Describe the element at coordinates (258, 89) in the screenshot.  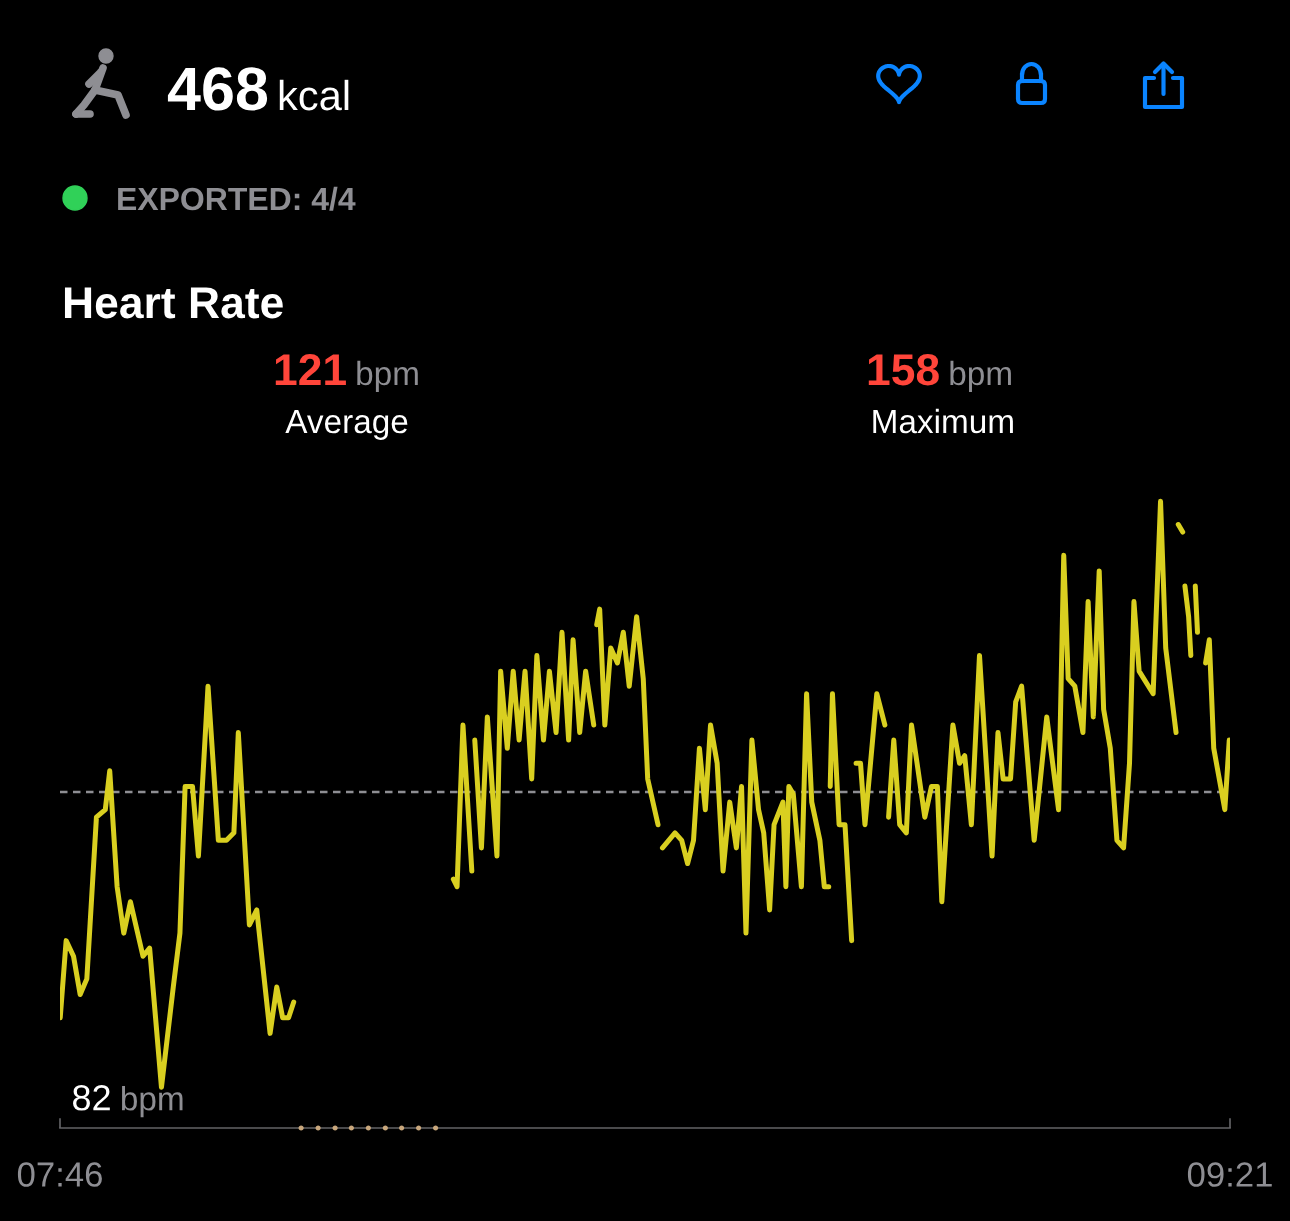
I see `text: 468 kcal` at that location.